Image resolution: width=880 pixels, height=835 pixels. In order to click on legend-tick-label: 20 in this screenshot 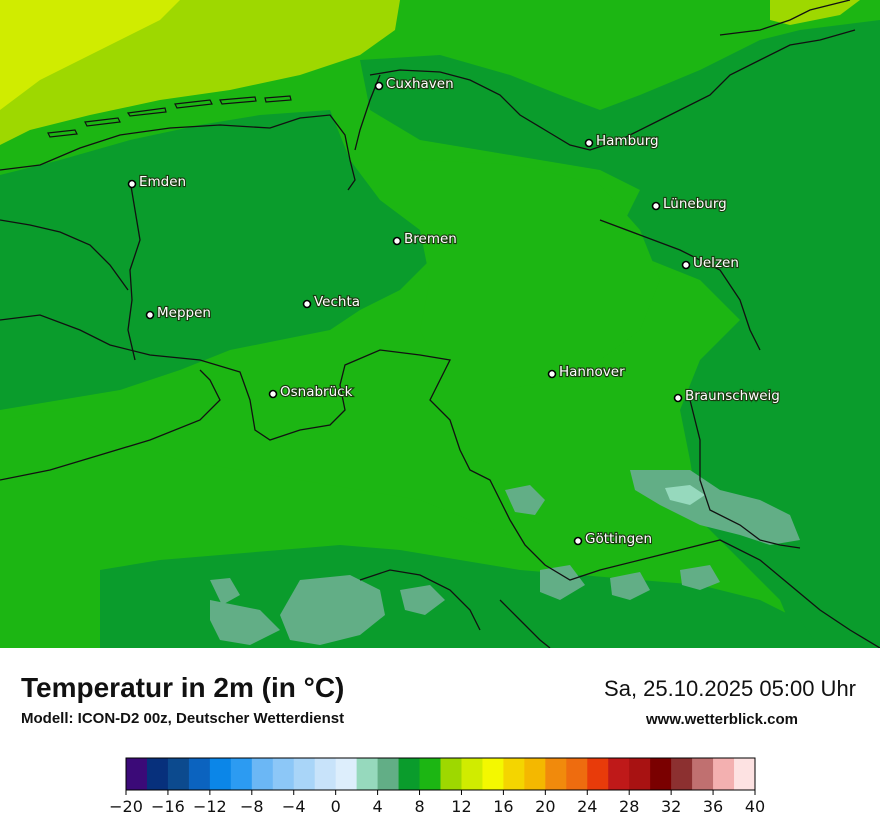, I will do `click(545, 806)`.